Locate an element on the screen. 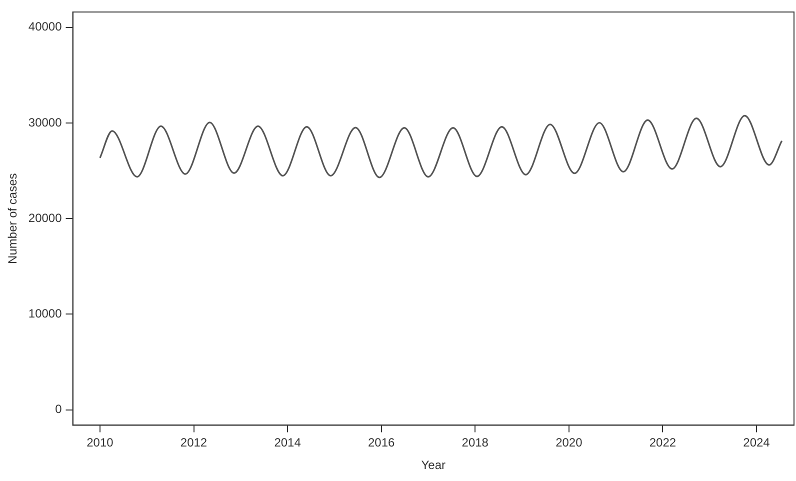  x-axis-title: Year is located at coordinates (433, 465).